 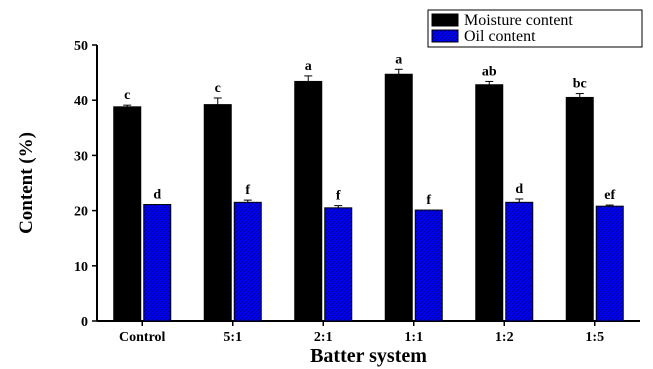 What do you see at coordinates (500, 36) in the screenshot?
I see `legend-label-oil: Oil content` at bounding box center [500, 36].